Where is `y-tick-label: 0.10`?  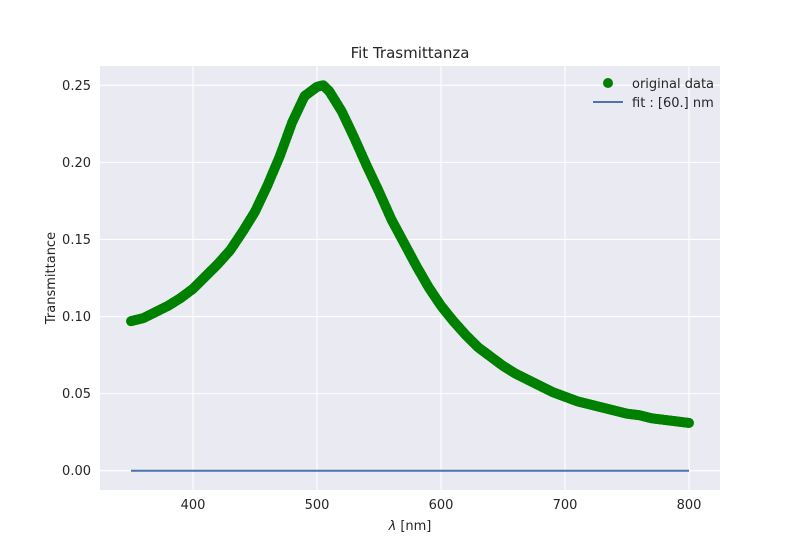 y-tick-label: 0.10 is located at coordinates (76, 317).